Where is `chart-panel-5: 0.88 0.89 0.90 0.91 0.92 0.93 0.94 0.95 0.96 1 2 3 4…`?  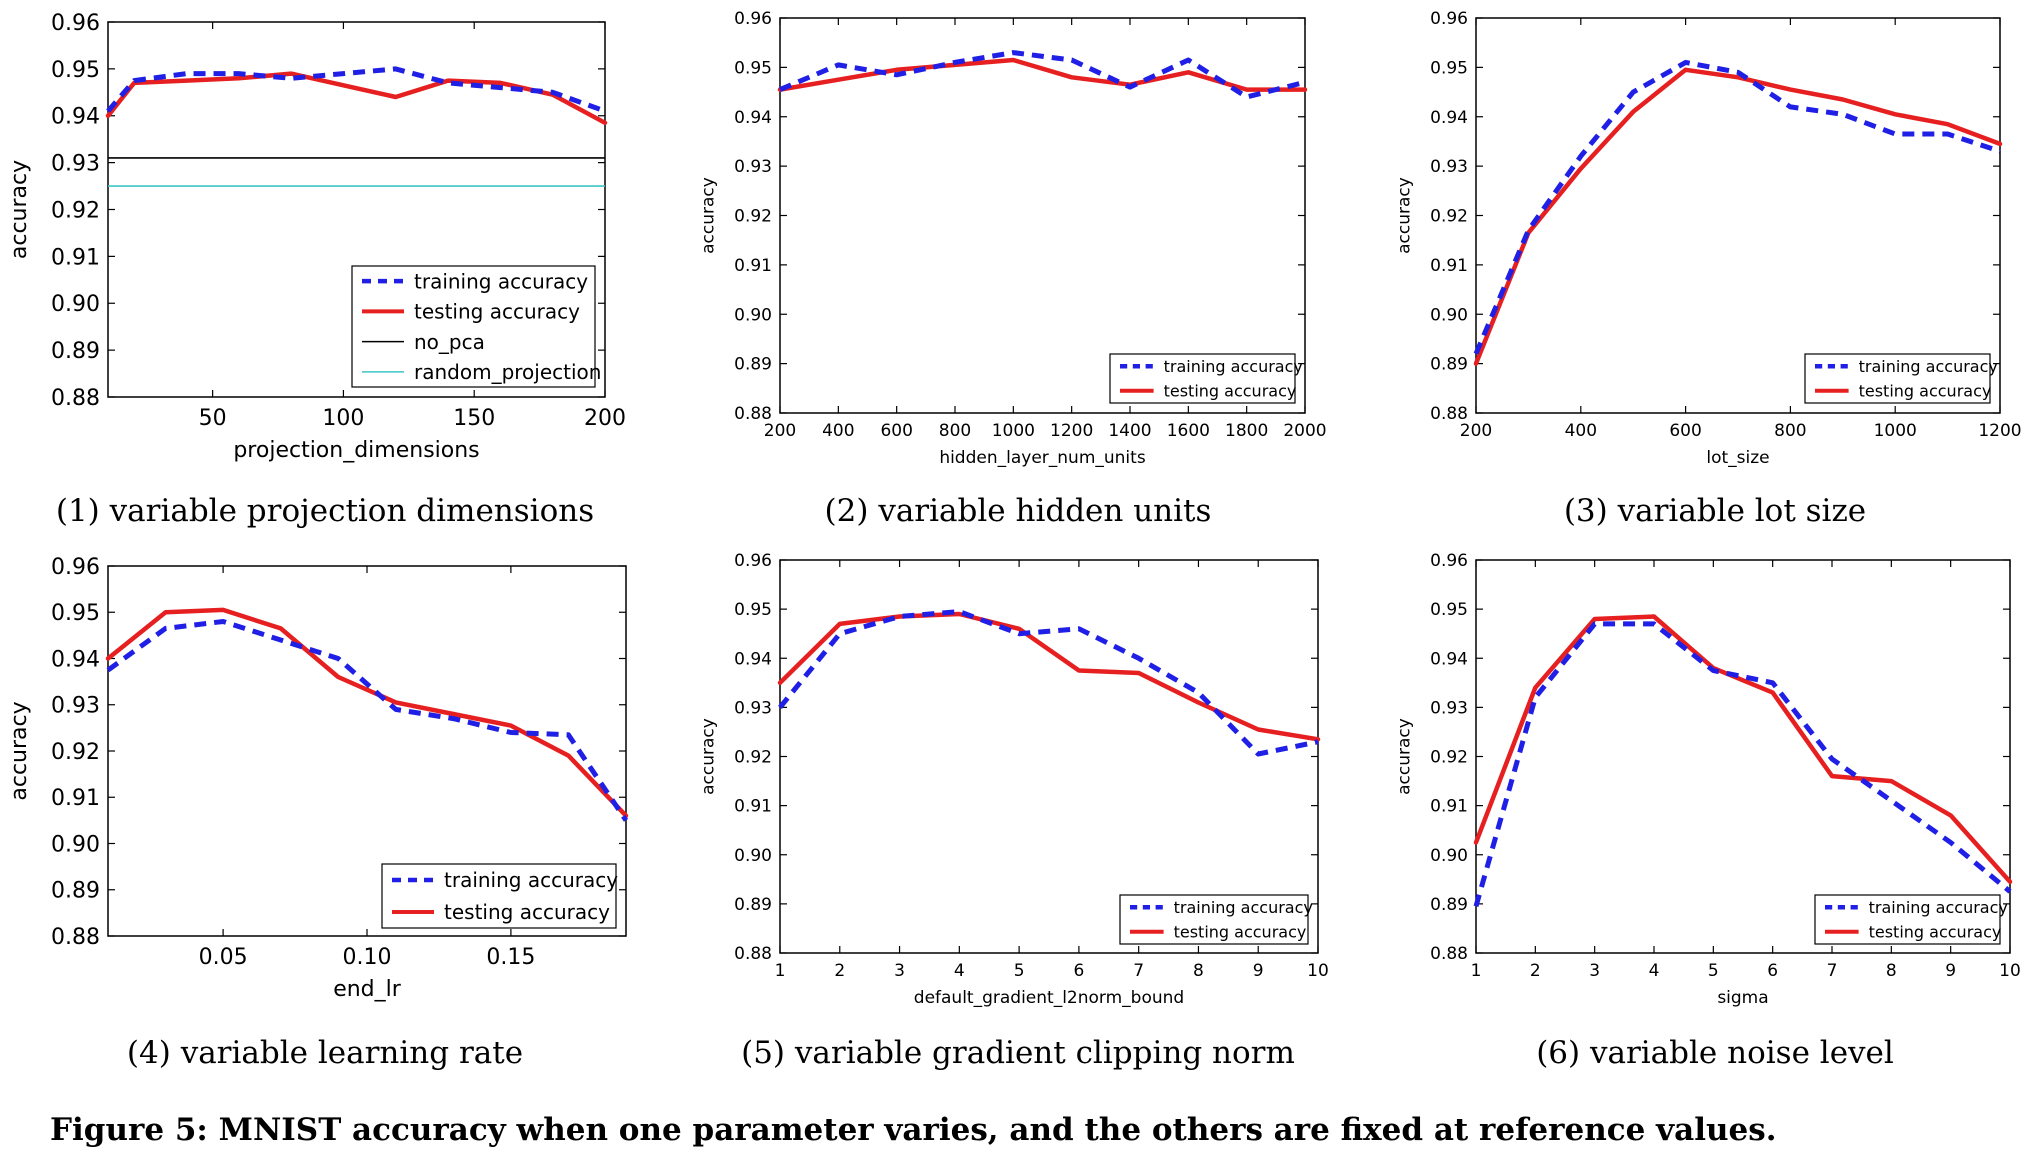
chart-panel-5: 0.88 0.89 0.90 0.91 0.92 0.93 0.94 0.95 0.96 1 2 3 4… is located at coordinates (1013, 811).